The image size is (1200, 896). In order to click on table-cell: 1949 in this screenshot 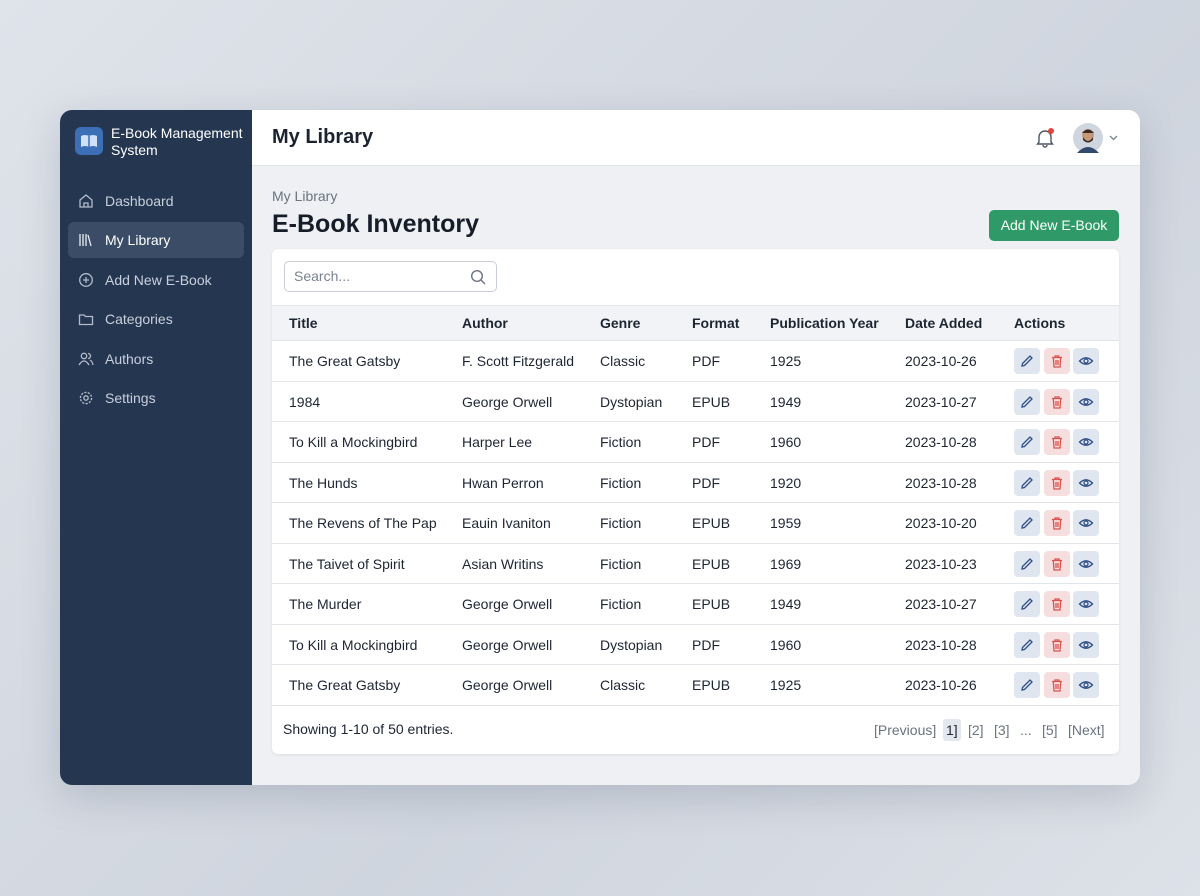, I will do `click(786, 604)`.